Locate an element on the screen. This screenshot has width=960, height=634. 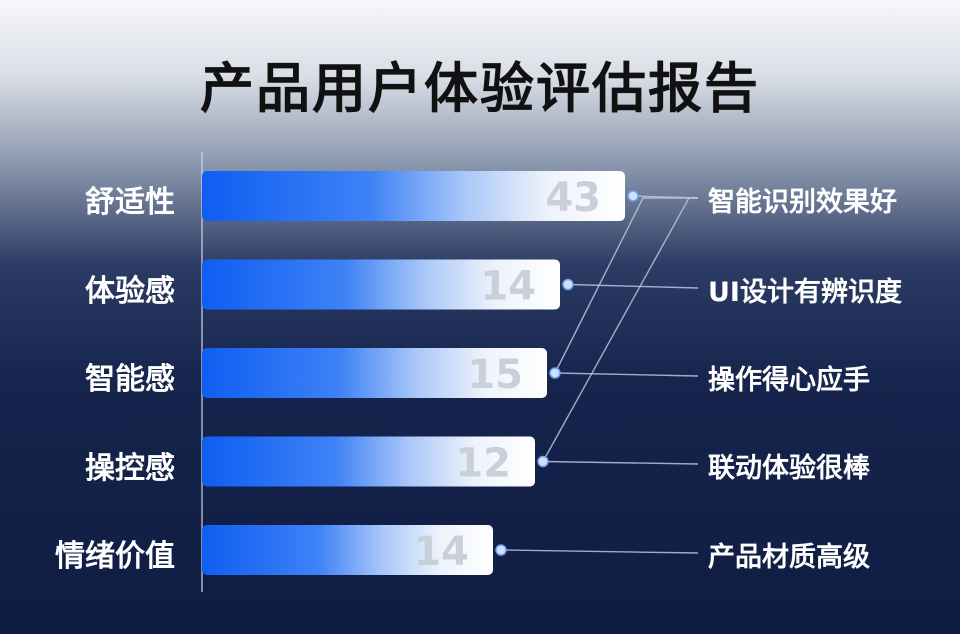
bar-value-label: 15 is located at coordinates (495, 375).